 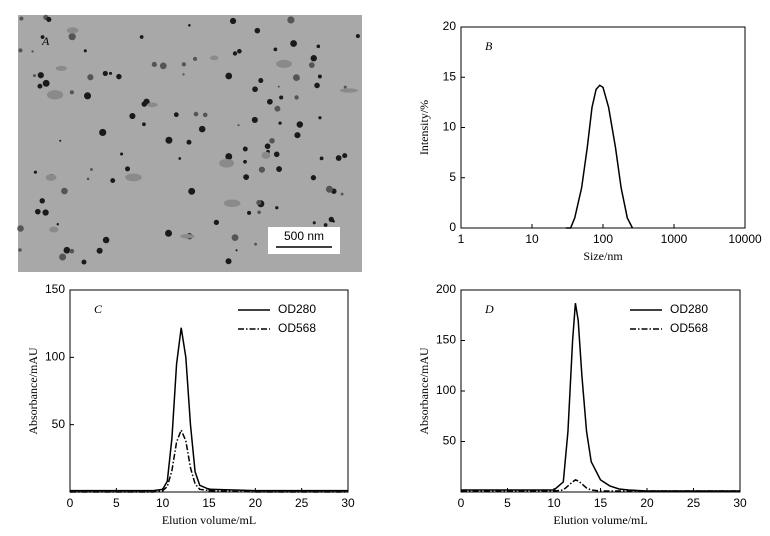 I want to click on y-axis-title: Absorbance/mAU, so click(x=424, y=391).